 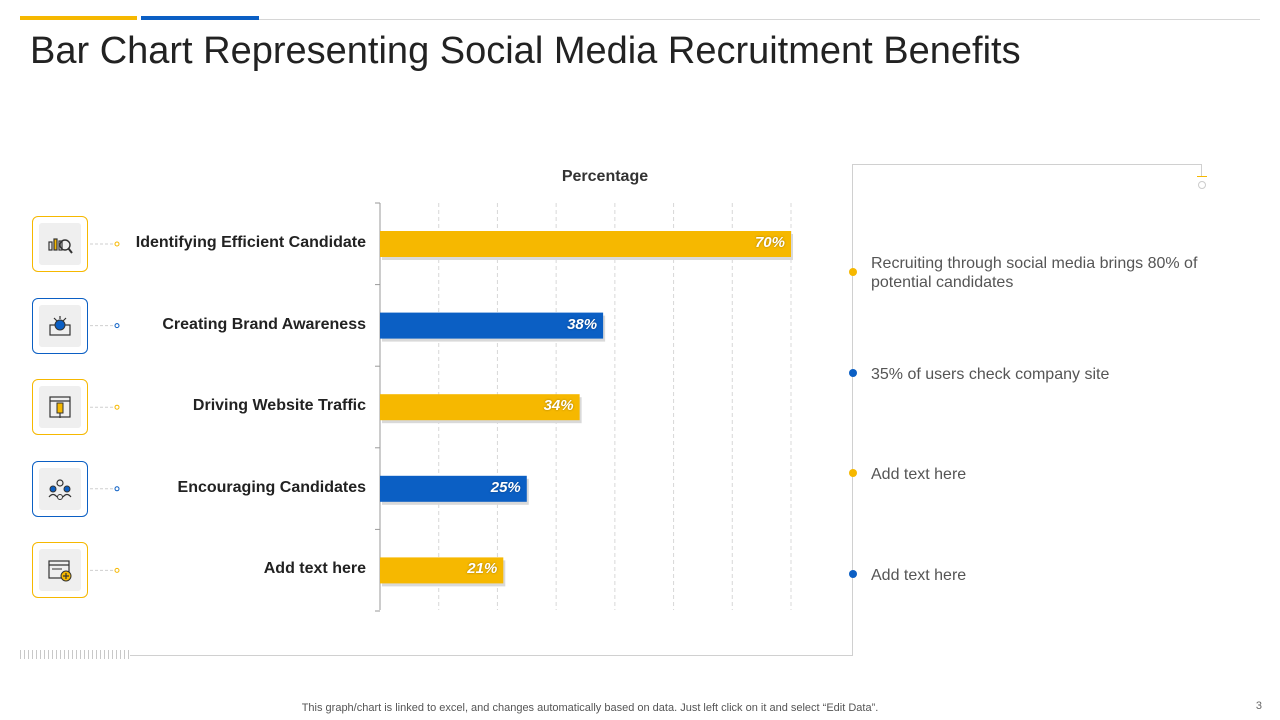 What do you see at coordinates (1027, 164) in the screenshot?
I see `frame-top-rule` at bounding box center [1027, 164].